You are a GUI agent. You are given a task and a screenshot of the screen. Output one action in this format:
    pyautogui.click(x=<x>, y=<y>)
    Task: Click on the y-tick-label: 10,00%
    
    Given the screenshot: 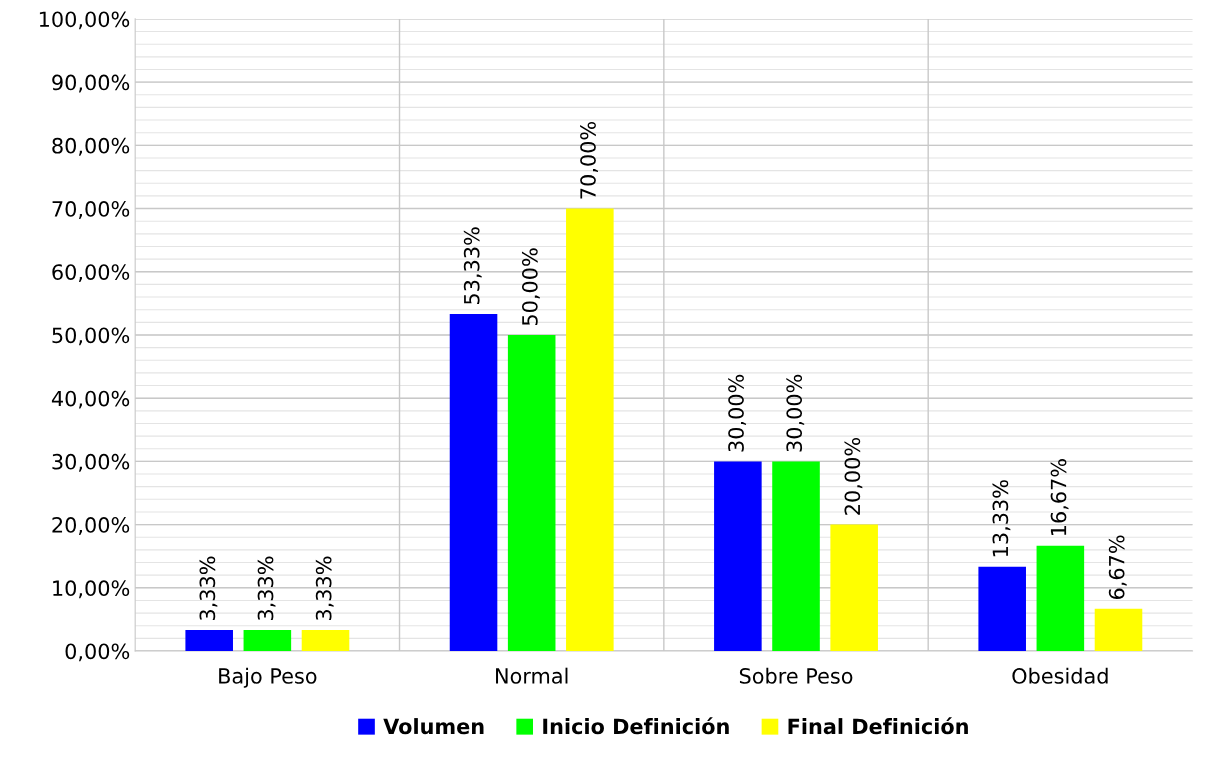 What is the action you would take?
    pyautogui.click(x=91, y=589)
    